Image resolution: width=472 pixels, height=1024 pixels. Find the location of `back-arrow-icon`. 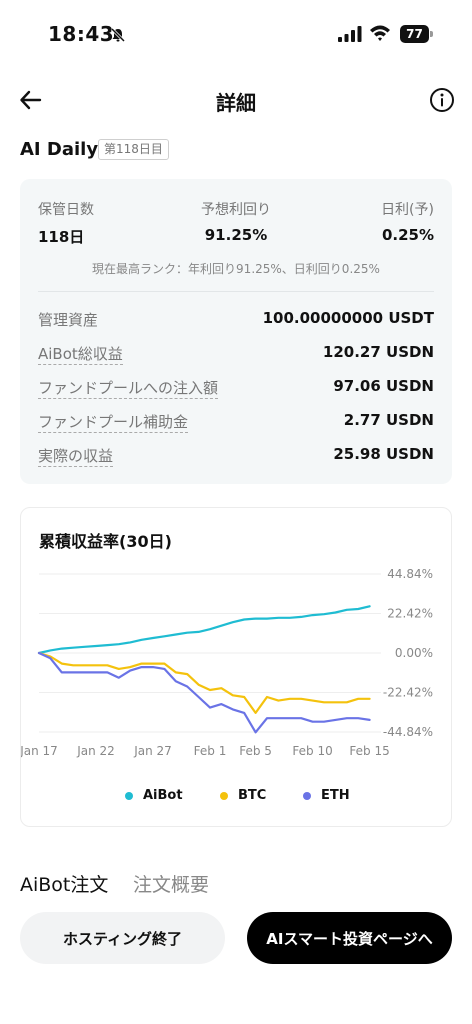

back-arrow-icon is located at coordinates (31, 100).